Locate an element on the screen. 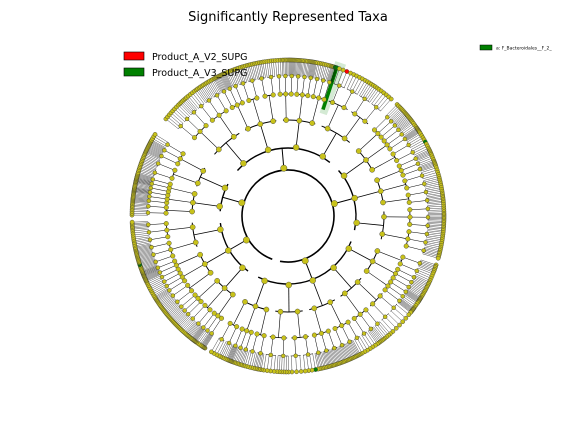  clade-arc is located at coordinates (289, 311).